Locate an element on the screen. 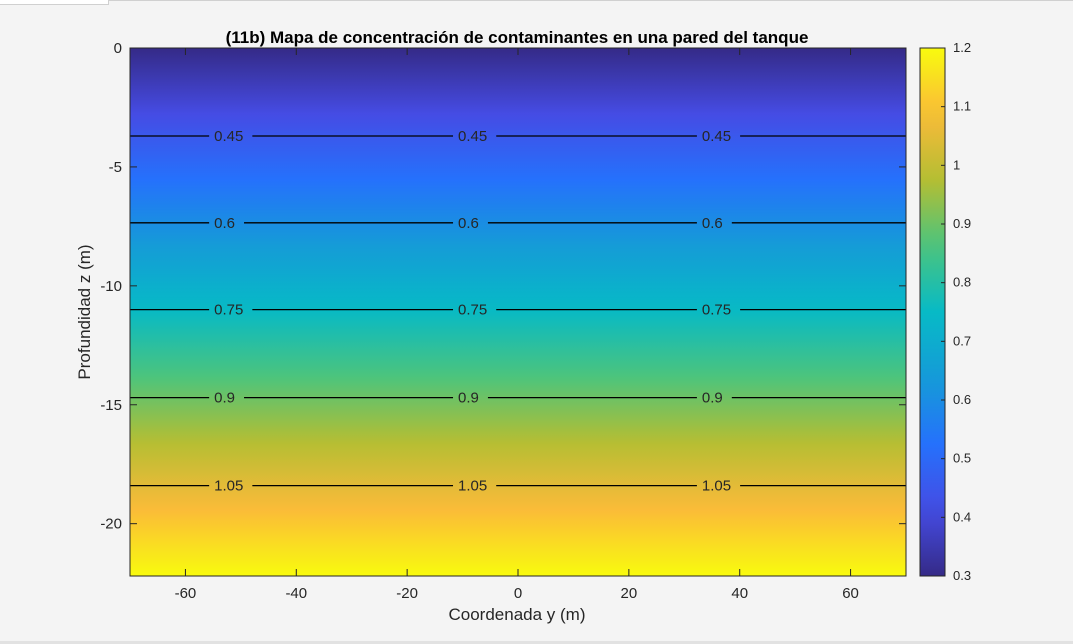 This screenshot has height=644, width=1073. colorbar-tick-label: 0.3 is located at coordinates (962, 575).